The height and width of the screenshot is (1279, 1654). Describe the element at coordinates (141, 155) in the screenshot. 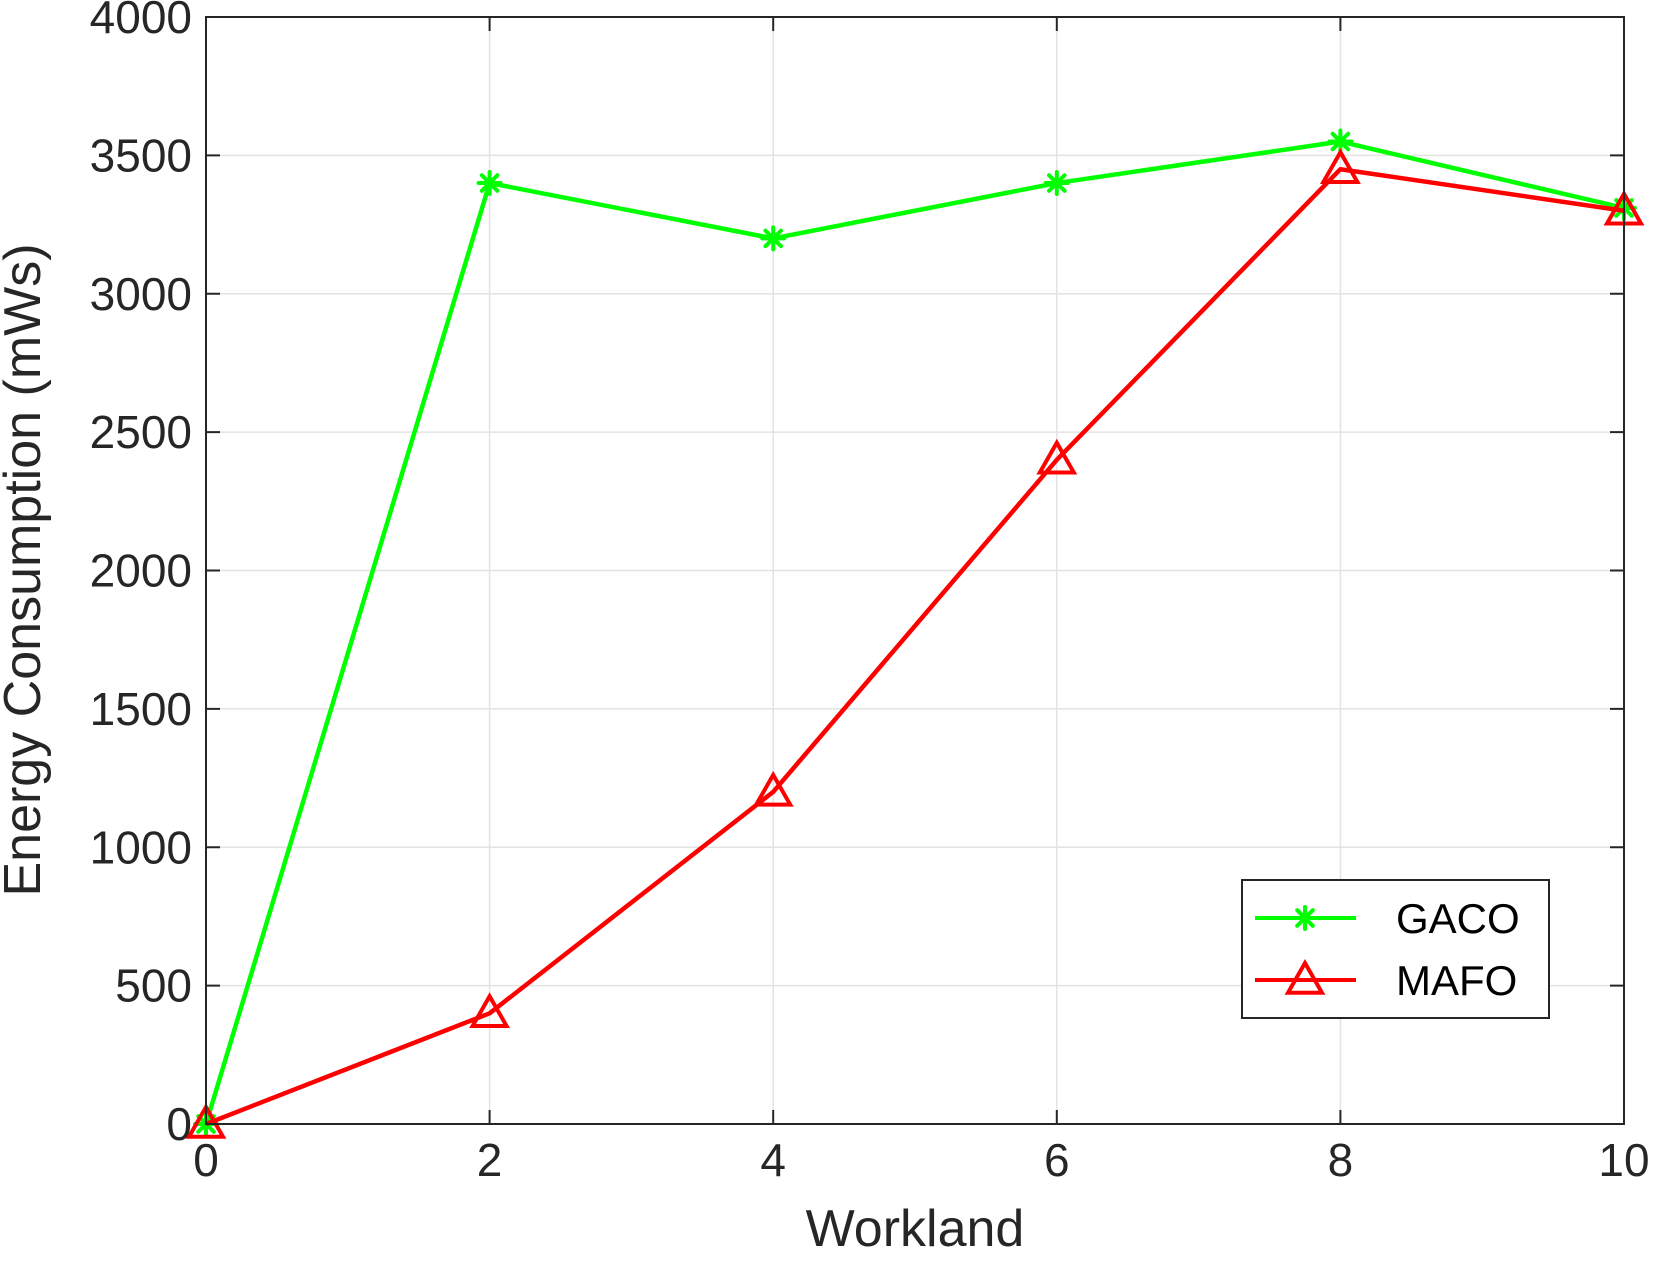

I see `y-tick-label: 3500` at that location.